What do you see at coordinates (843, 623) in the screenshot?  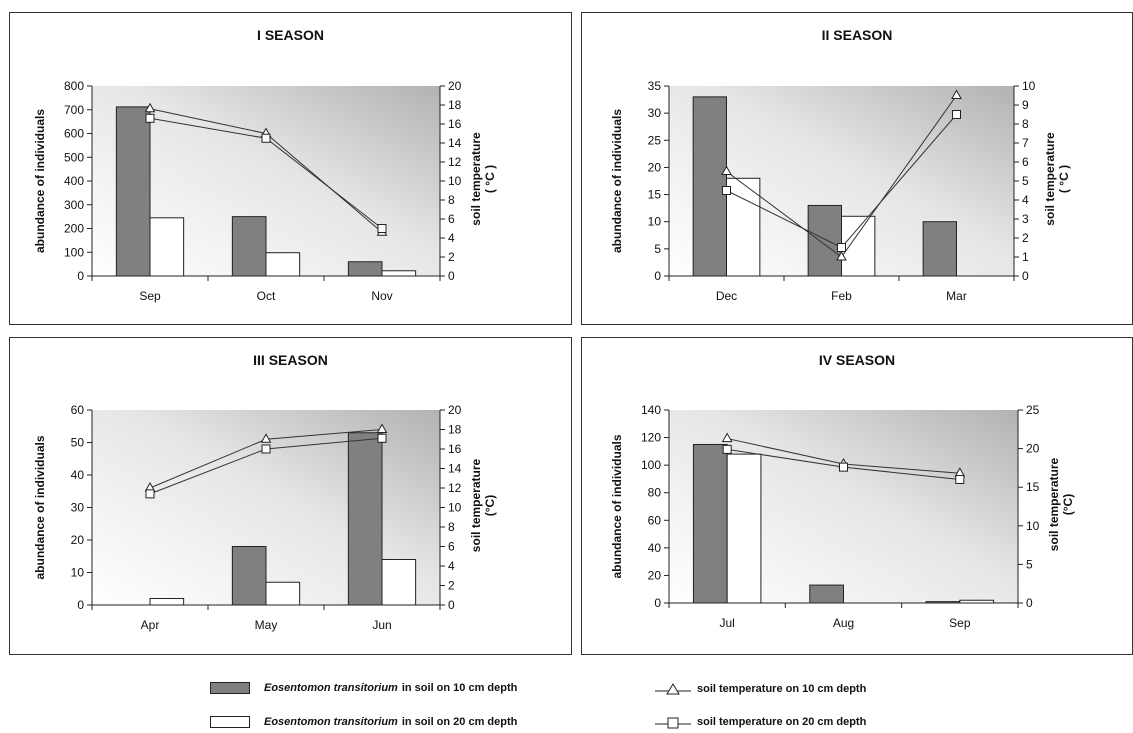 I see `x-tick-label: Aug` at bounding box center [843, 623].